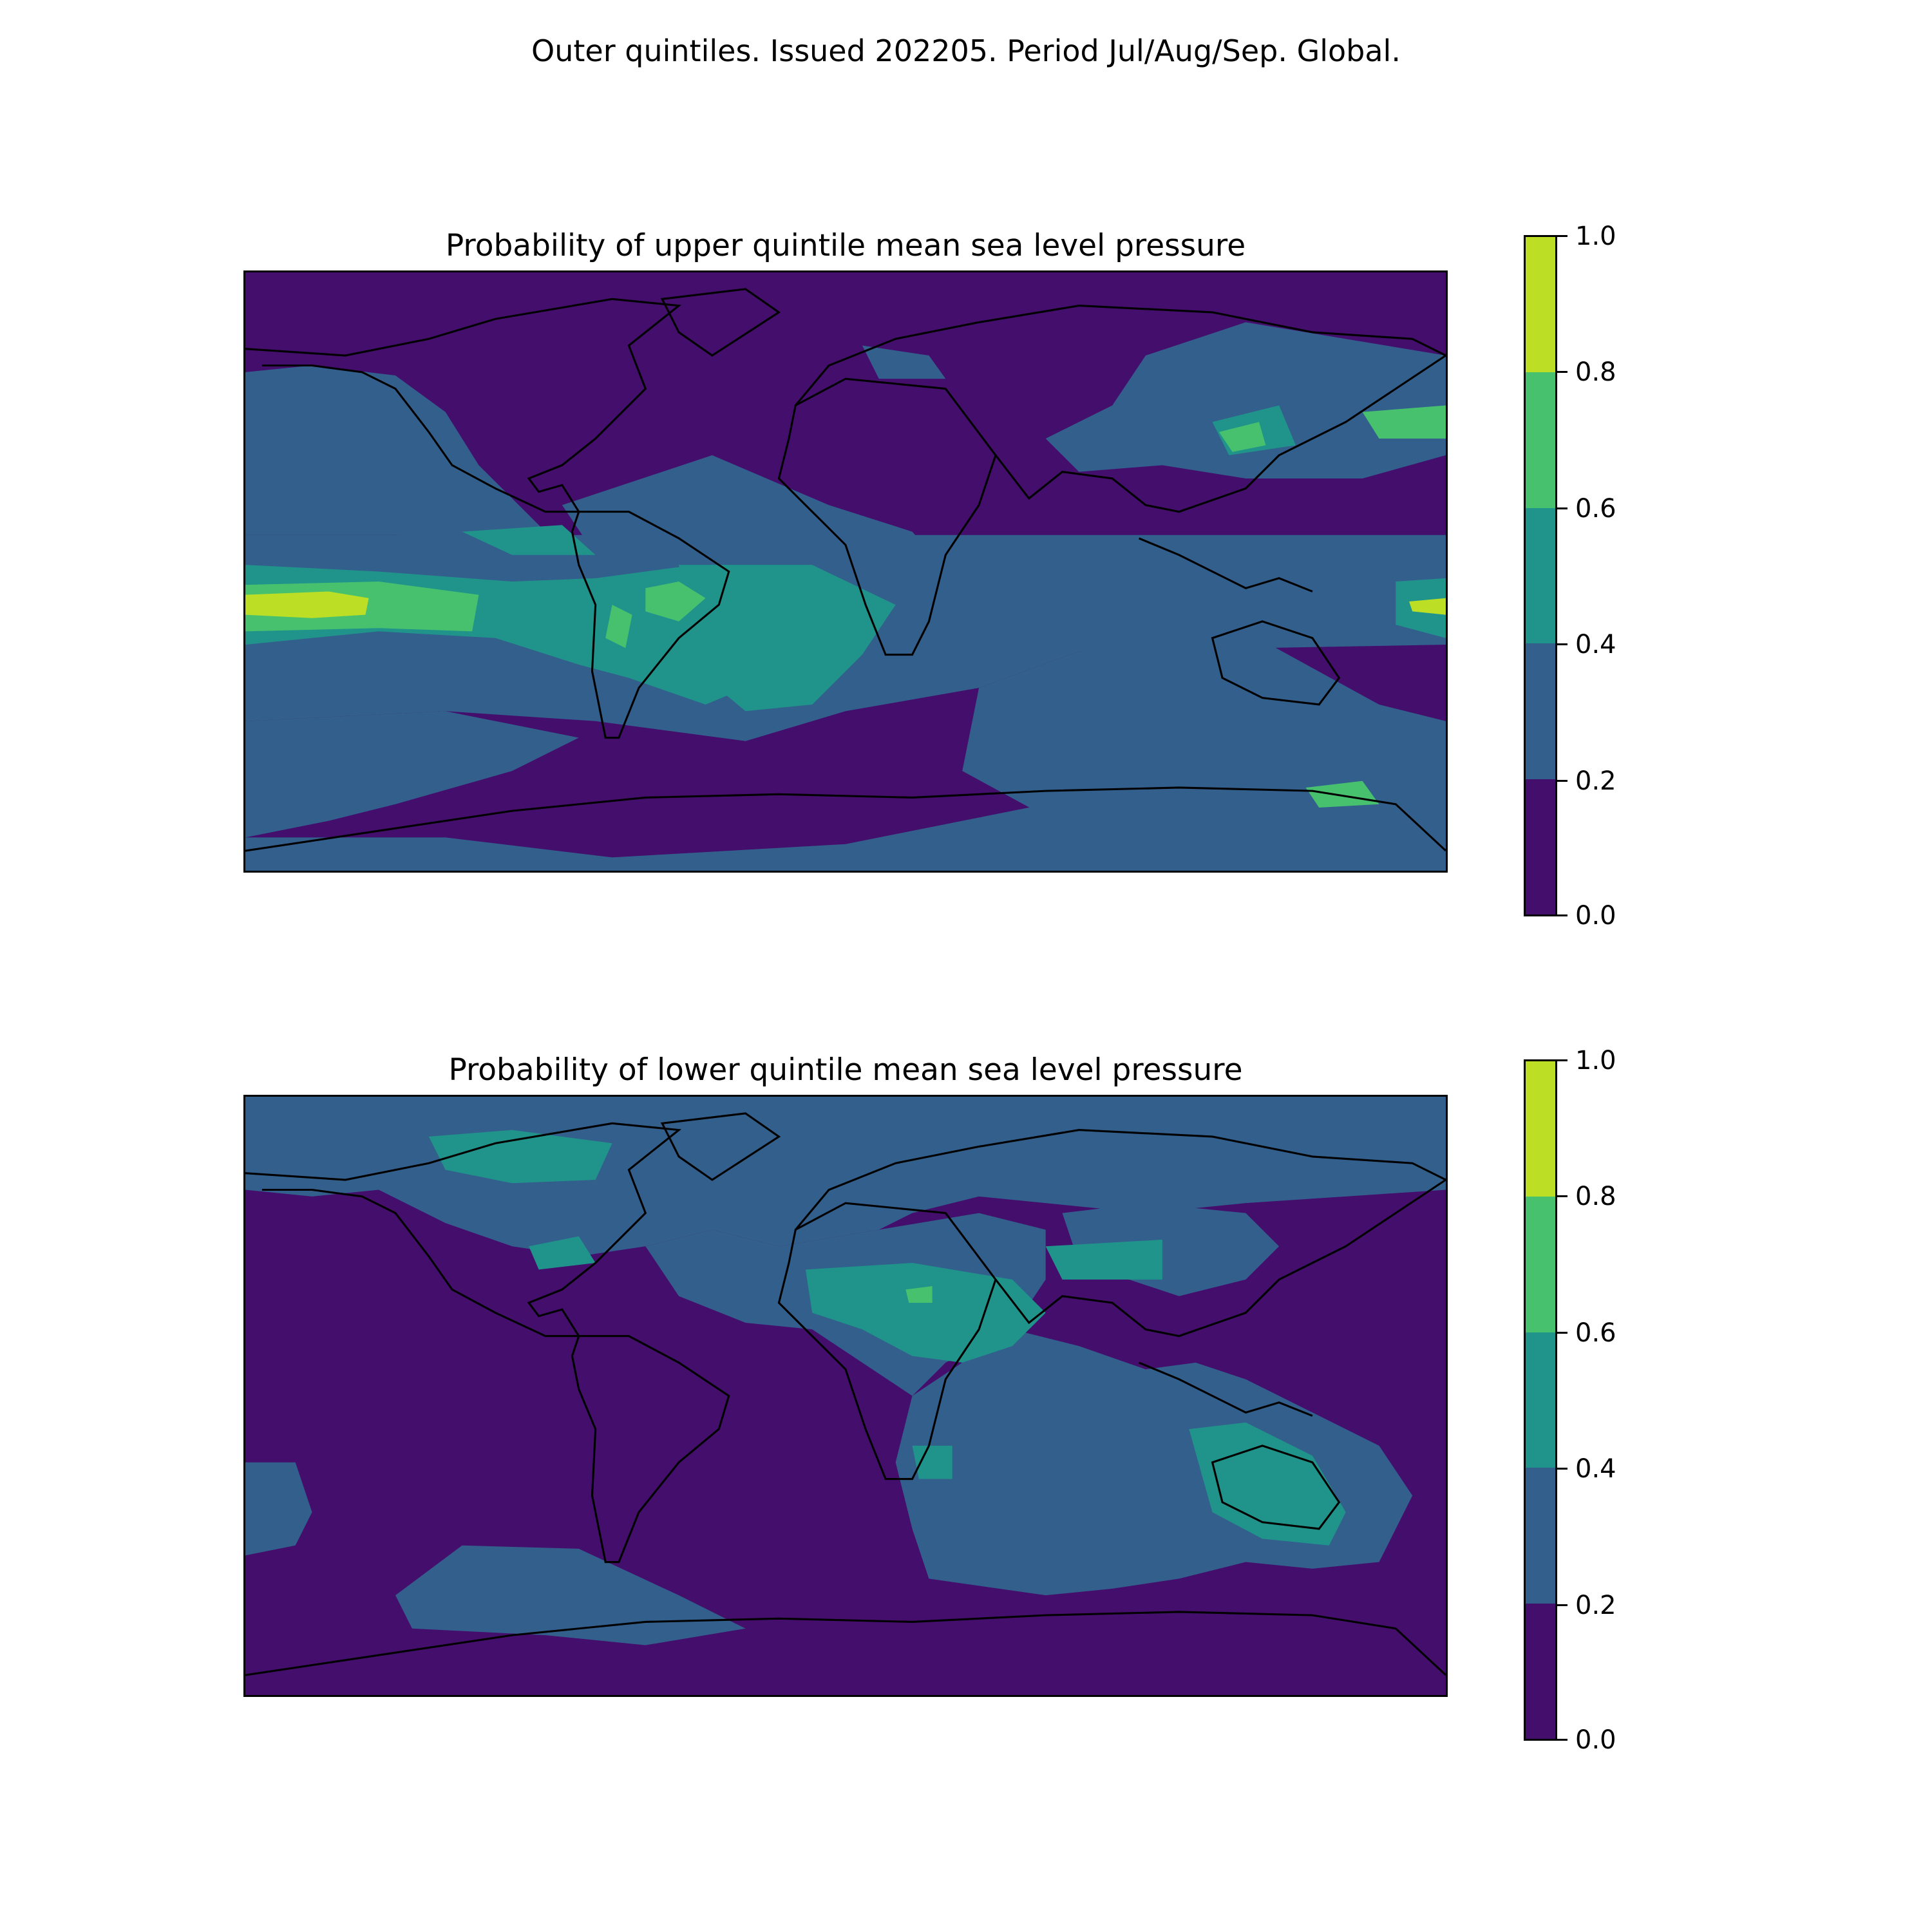 The image size is (1932, 1932). I want to click on region-antarctic-patch, so click(1342, 794).